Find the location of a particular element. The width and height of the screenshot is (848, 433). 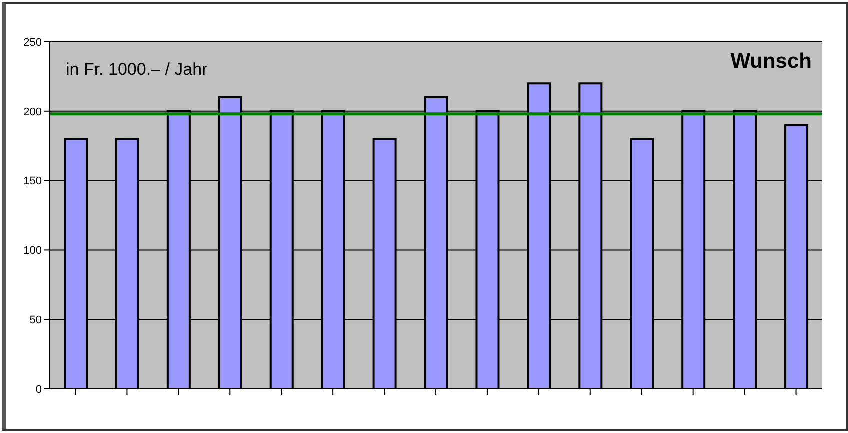

y-tick-label: 100 is located at coordinates (33, 251).